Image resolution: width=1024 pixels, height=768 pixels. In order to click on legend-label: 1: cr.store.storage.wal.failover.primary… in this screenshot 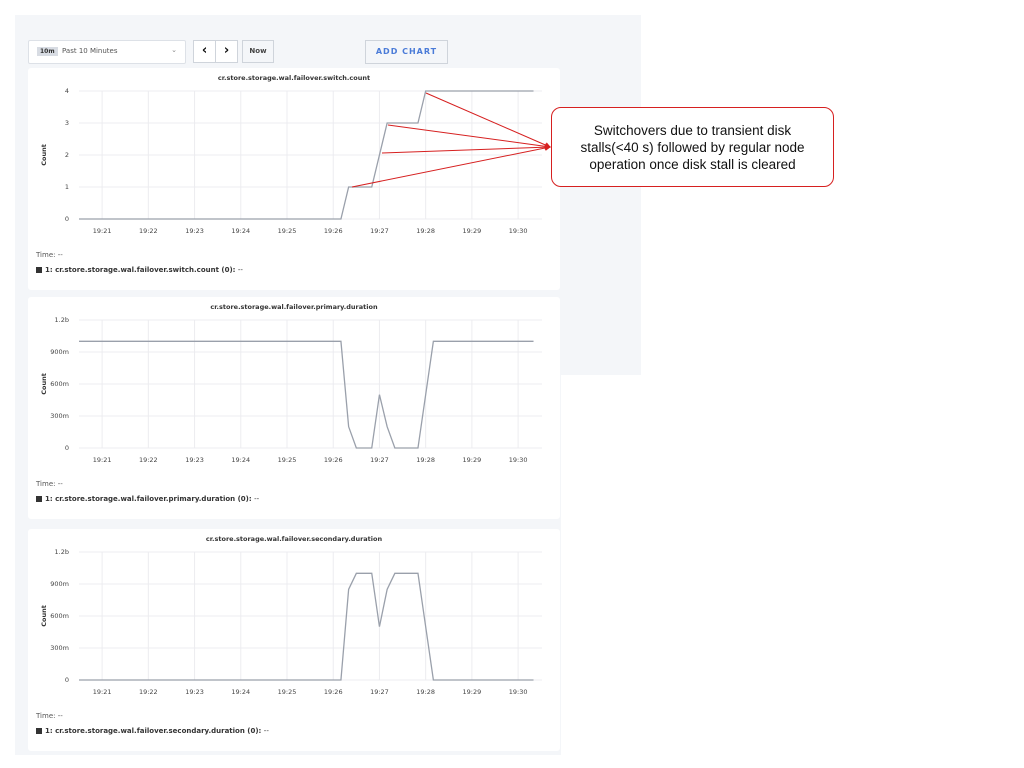, I will do `click(148, 499)`.